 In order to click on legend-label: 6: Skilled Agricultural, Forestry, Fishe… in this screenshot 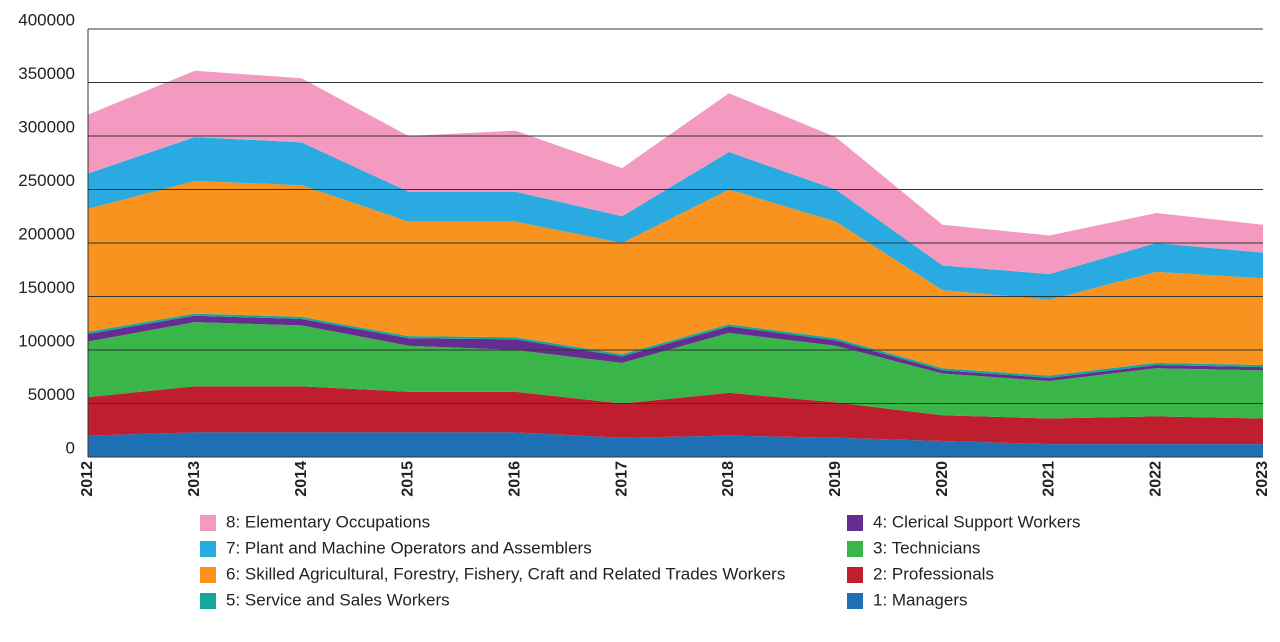, I will do `click(505, 573)`.